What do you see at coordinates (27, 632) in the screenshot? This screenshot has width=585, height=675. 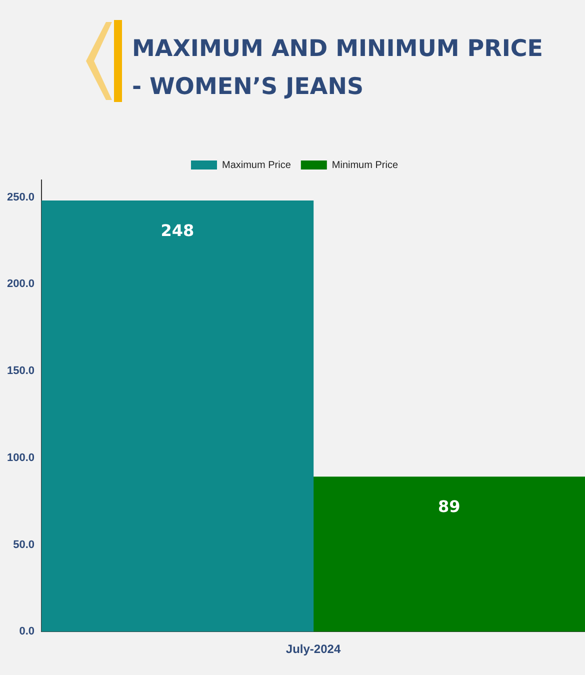 I see `y-tick-label: 0.0` at bounding box center [27, 632].